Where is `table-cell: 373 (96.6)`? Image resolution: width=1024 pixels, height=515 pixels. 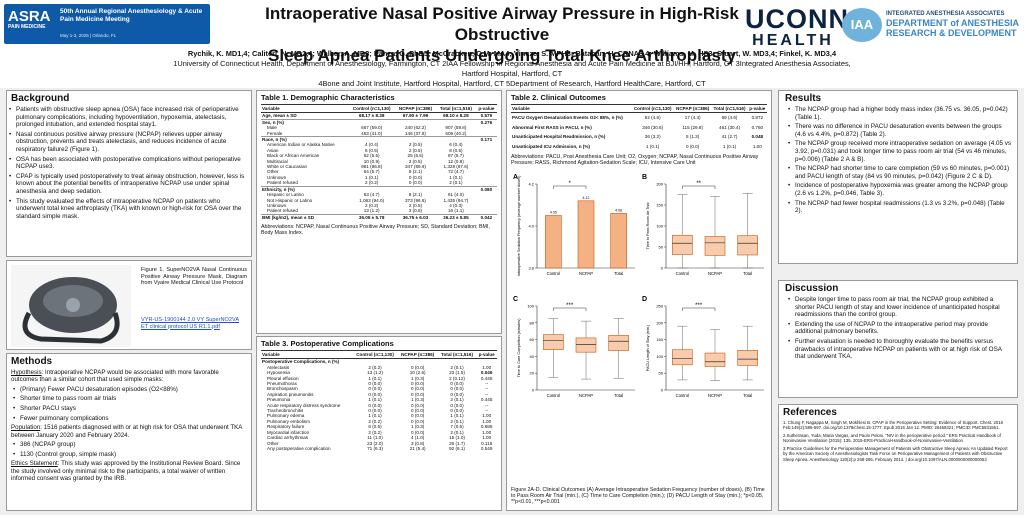
table-cell: 373 (96.6) is located at coordinates (415, 200).